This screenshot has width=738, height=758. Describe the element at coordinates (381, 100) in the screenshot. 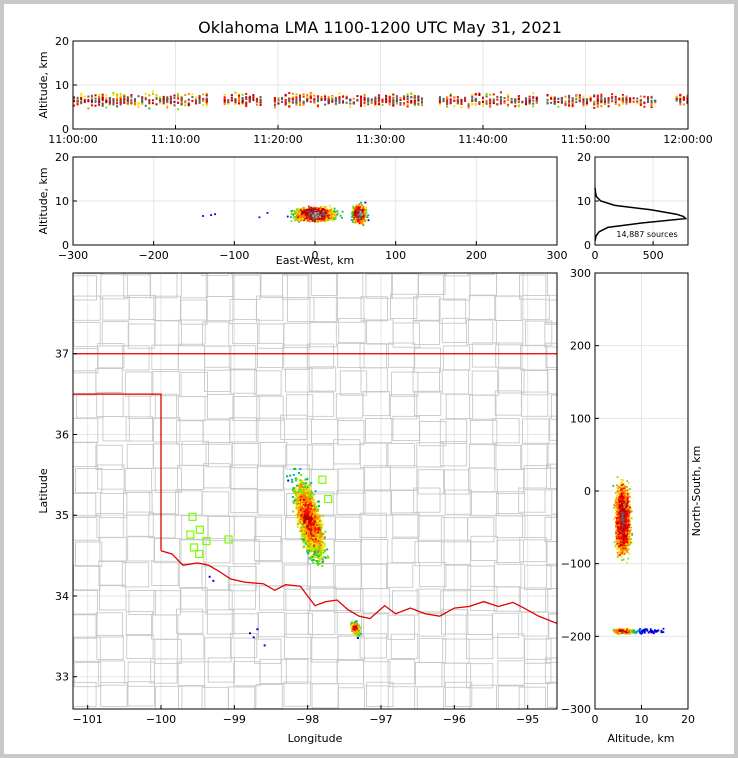

I see `time-height-sources` at that location.